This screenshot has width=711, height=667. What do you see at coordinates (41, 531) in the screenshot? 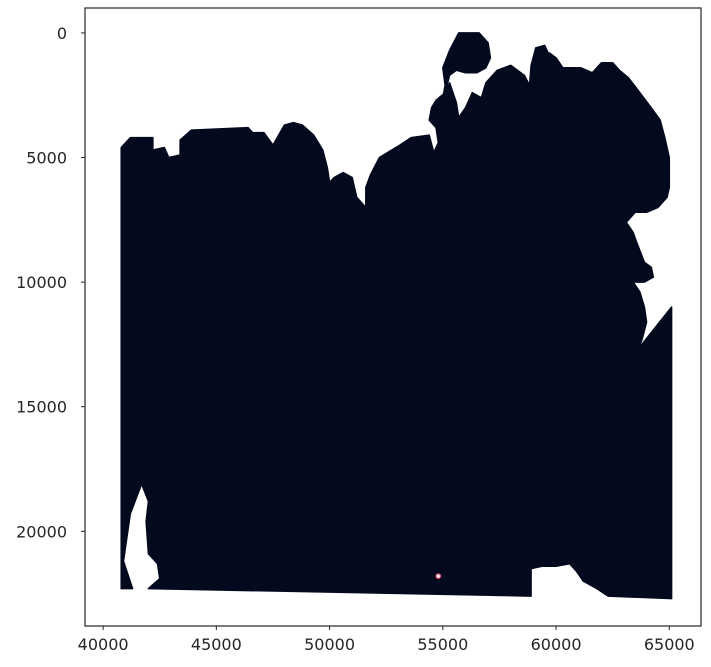
I see `y-tick-label-4: 20000` at bounding box center [41, 531].